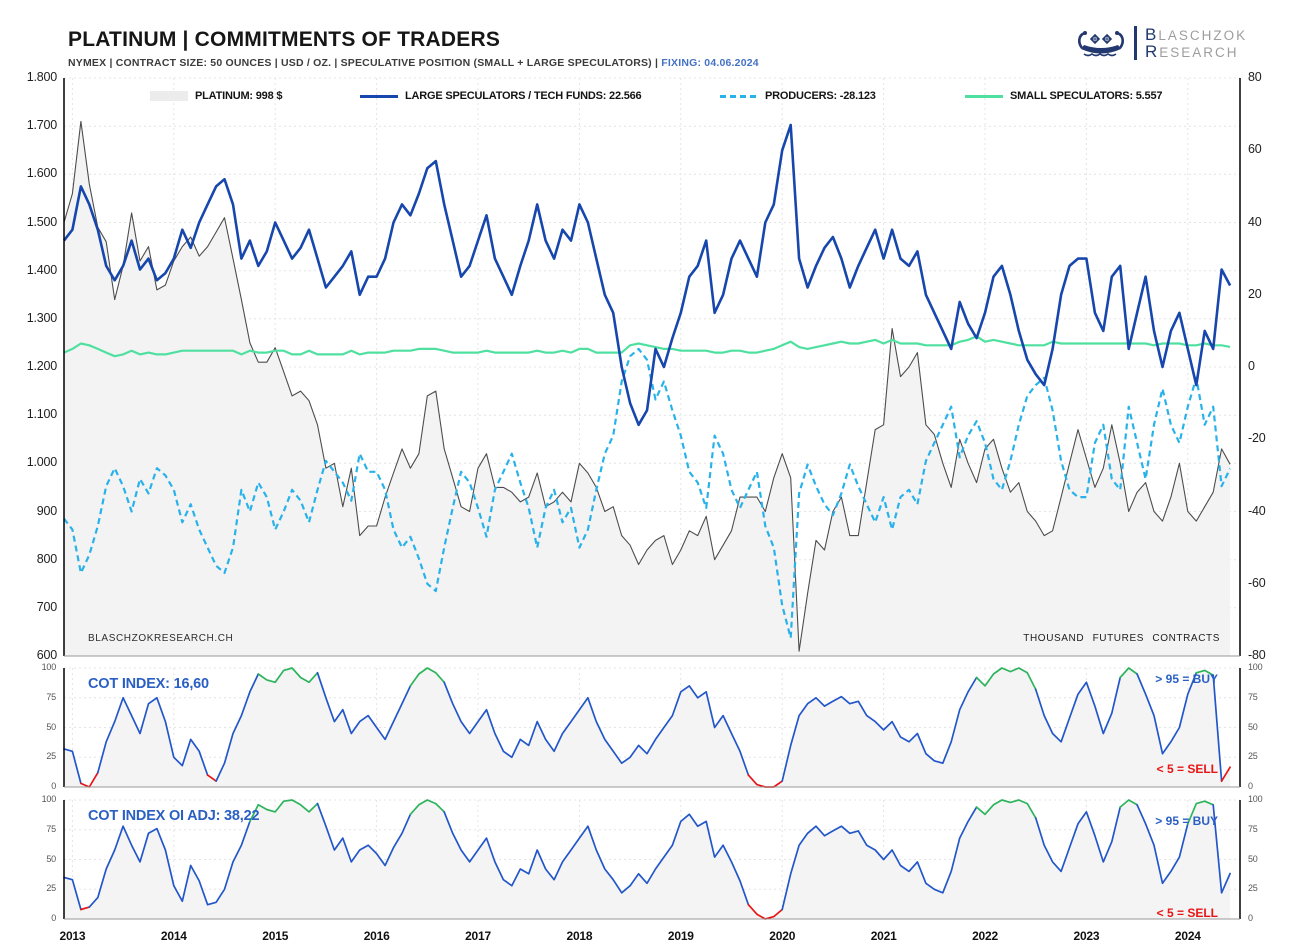  What do you see at coordinates (820, 96) in the screenshot?
I see `legend-label: PRODUCERS: -28.123` at bounding box center [820, 96].